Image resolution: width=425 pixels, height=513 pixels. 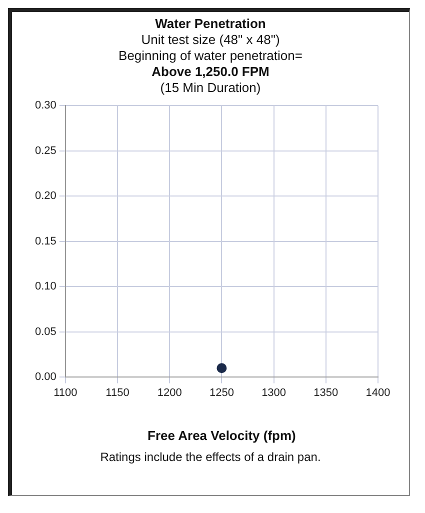 I want to click on x-axis-title: Free Area Velocity (fpm), so click(x=222, y=435).